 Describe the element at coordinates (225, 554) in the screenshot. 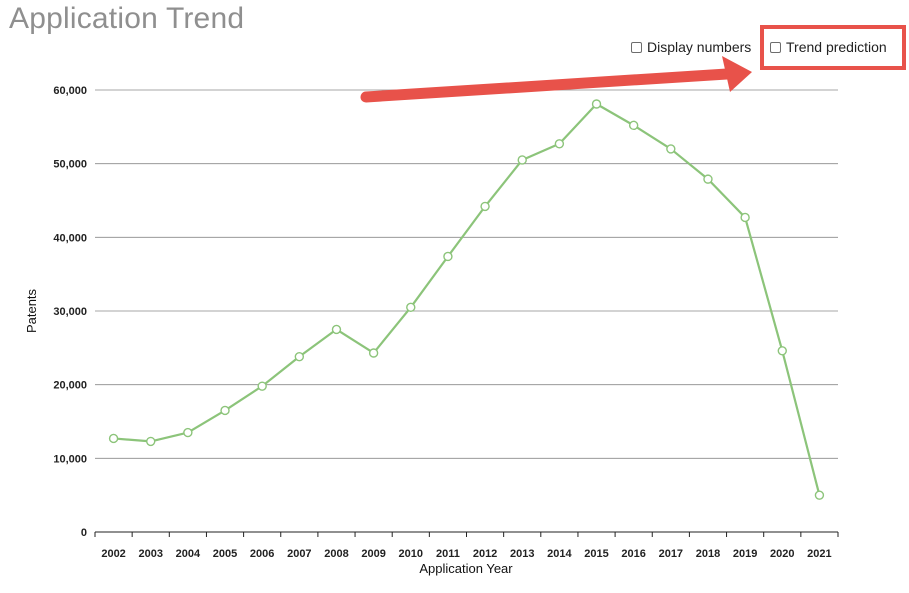

I see `x-tick-label: 2005` at that location.